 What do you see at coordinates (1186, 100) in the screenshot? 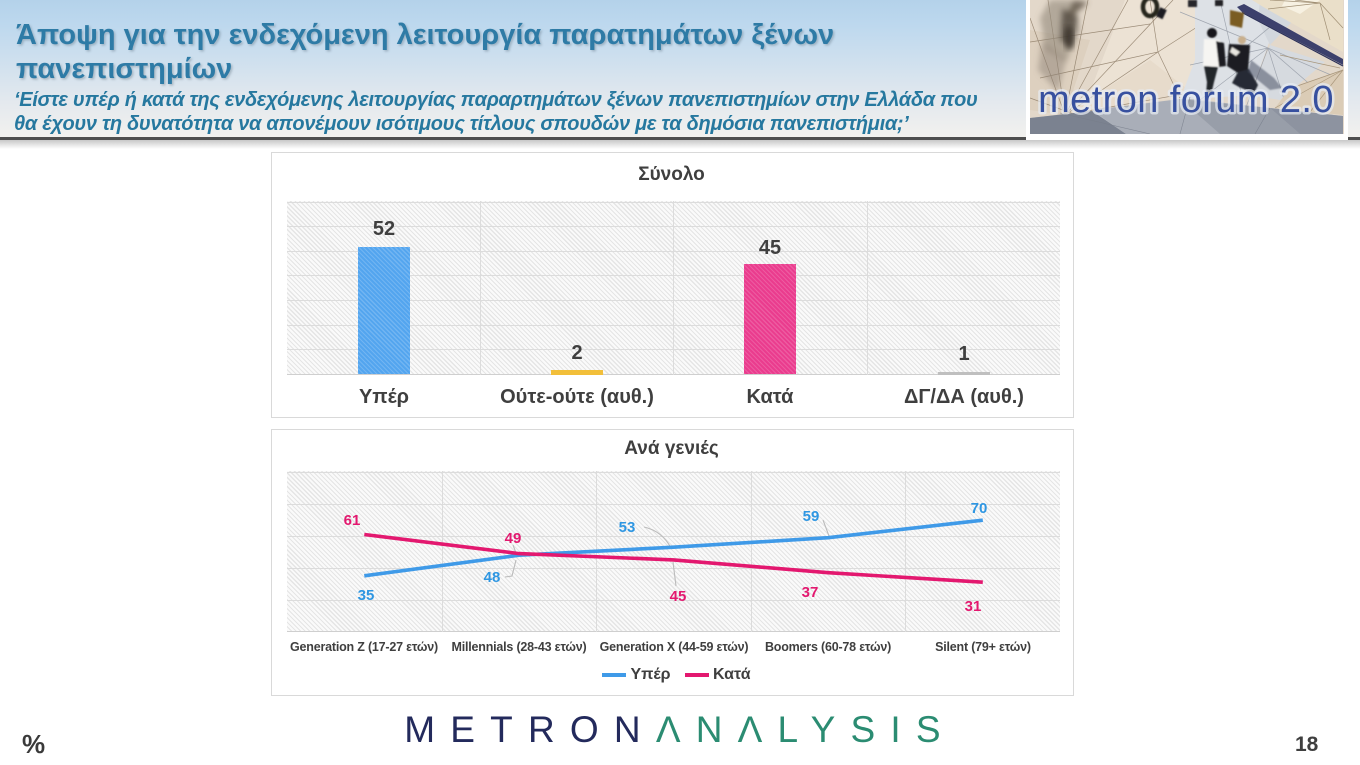
I see `svg-text: metron forum 2.0` at bounding box center [1186, 100].